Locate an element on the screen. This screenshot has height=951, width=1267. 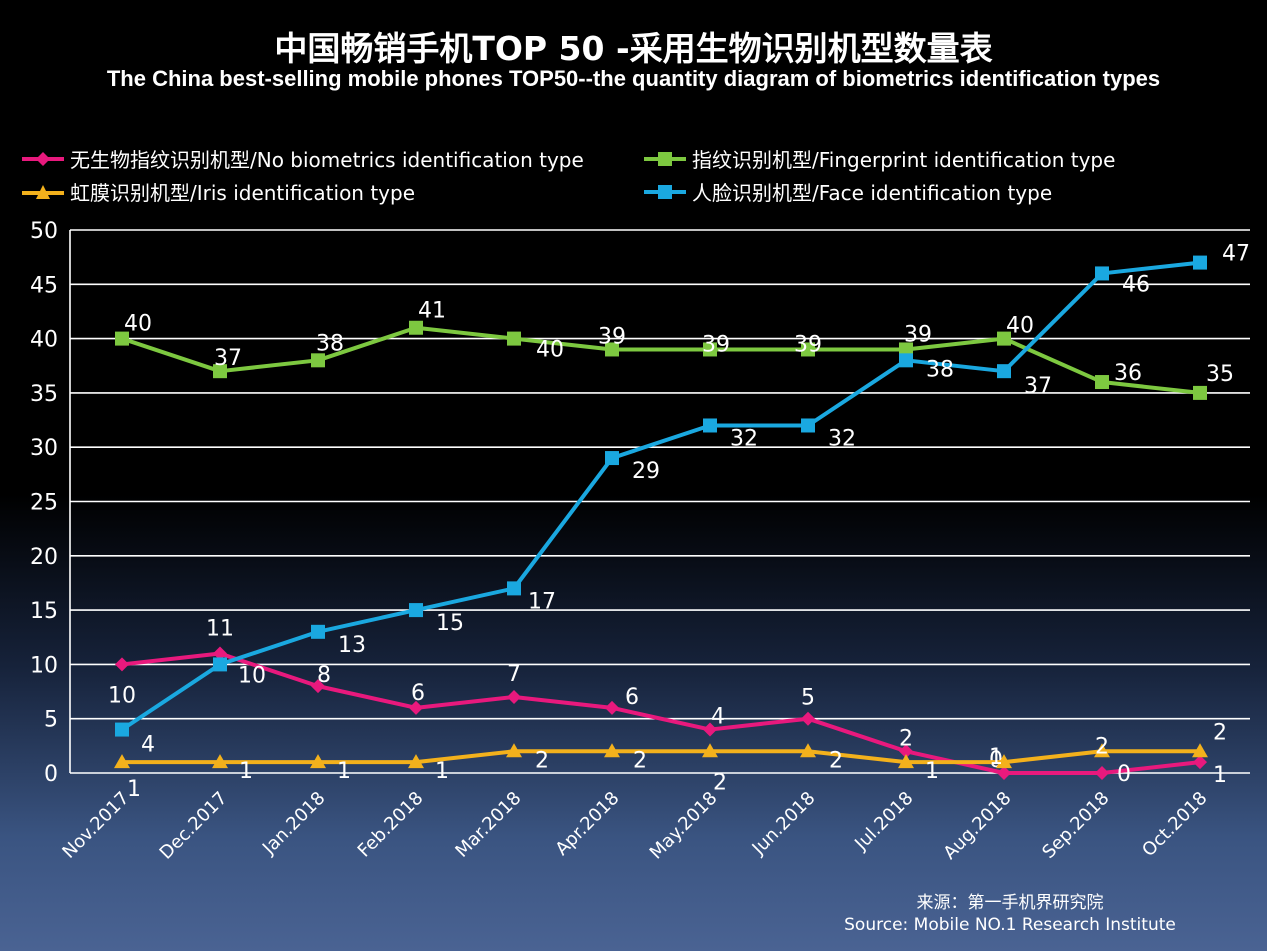
data-label: 40 is located at coordinates (550, 350).